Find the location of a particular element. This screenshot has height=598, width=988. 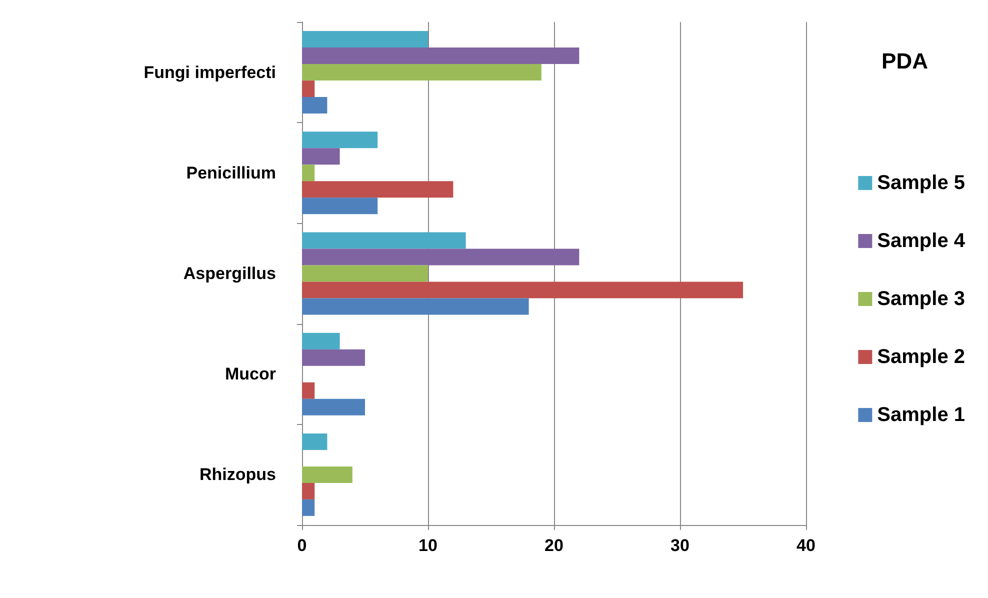

legend-label: Sample 1 is located at coordinates (921, 415).